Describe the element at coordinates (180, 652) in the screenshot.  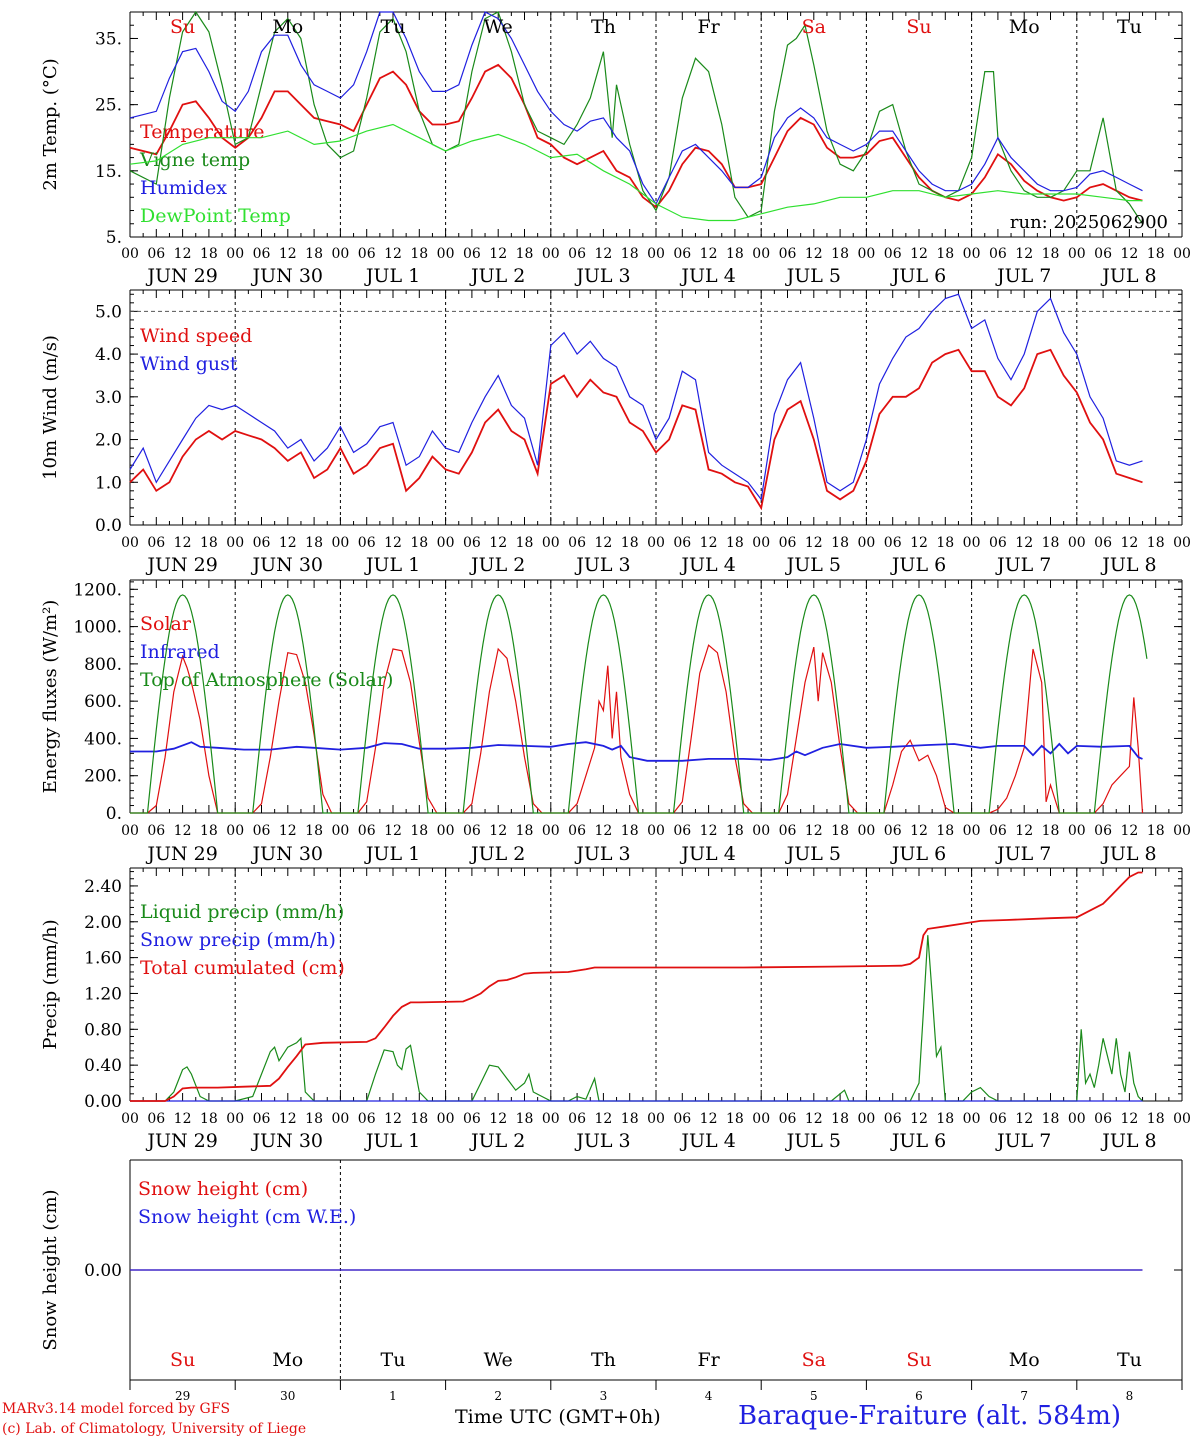
I see `legend-entry: Infrared` at that location.